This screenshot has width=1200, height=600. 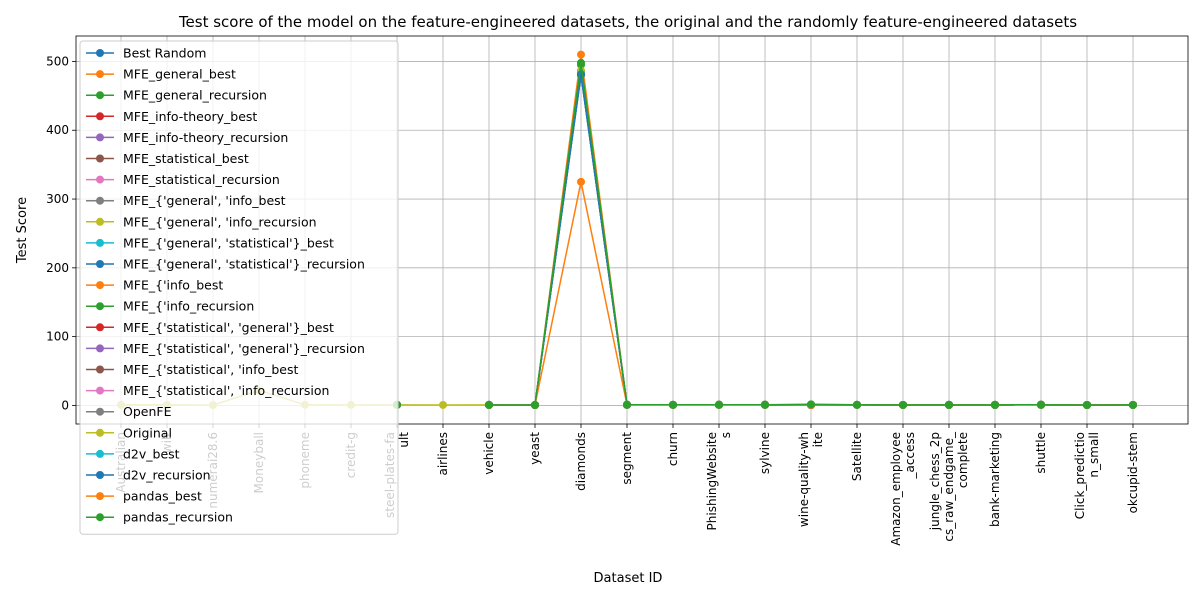 What do you see at coordinates (226, 390) in the screenshot?
I see `legend-label: MFE_{'statistical', 'info_recursion` at bounding box center [226, 390].